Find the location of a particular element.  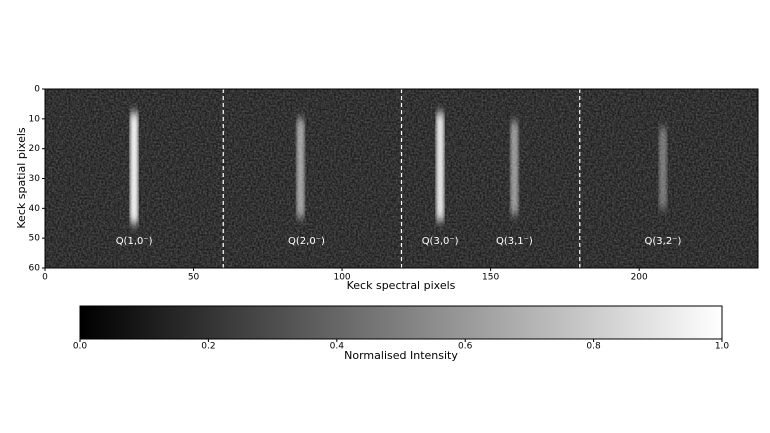

annotation: Q(3,2⁻) is located at coordinates (663, 241).